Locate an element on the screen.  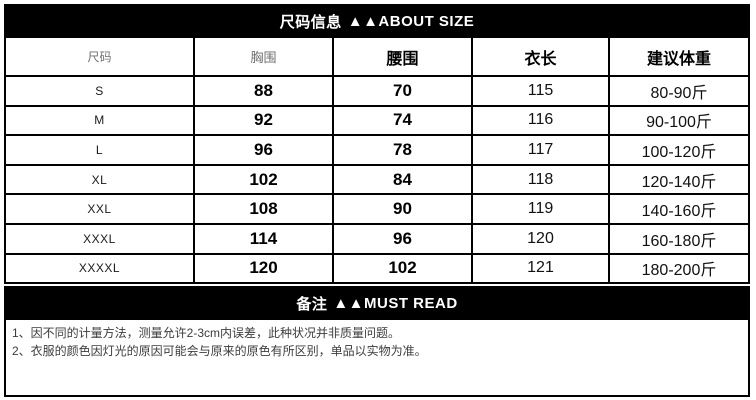
waist-value: 96 is located at coordinates (403, 237).